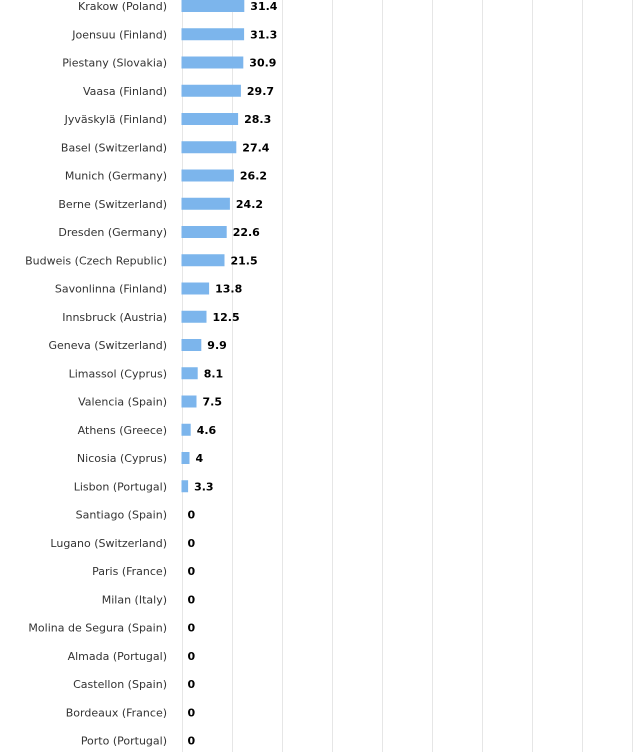 The image size is (633, 752). I want to click on bars-group, so click(213, 246).